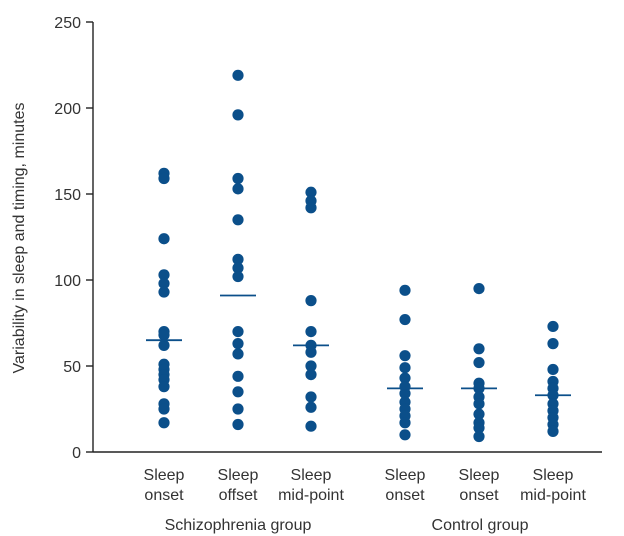  Describe the element at coordinates (19, 238) in the screenshot. I see `y-axis-title: Variability in sleep and timing, minutes` at that location.